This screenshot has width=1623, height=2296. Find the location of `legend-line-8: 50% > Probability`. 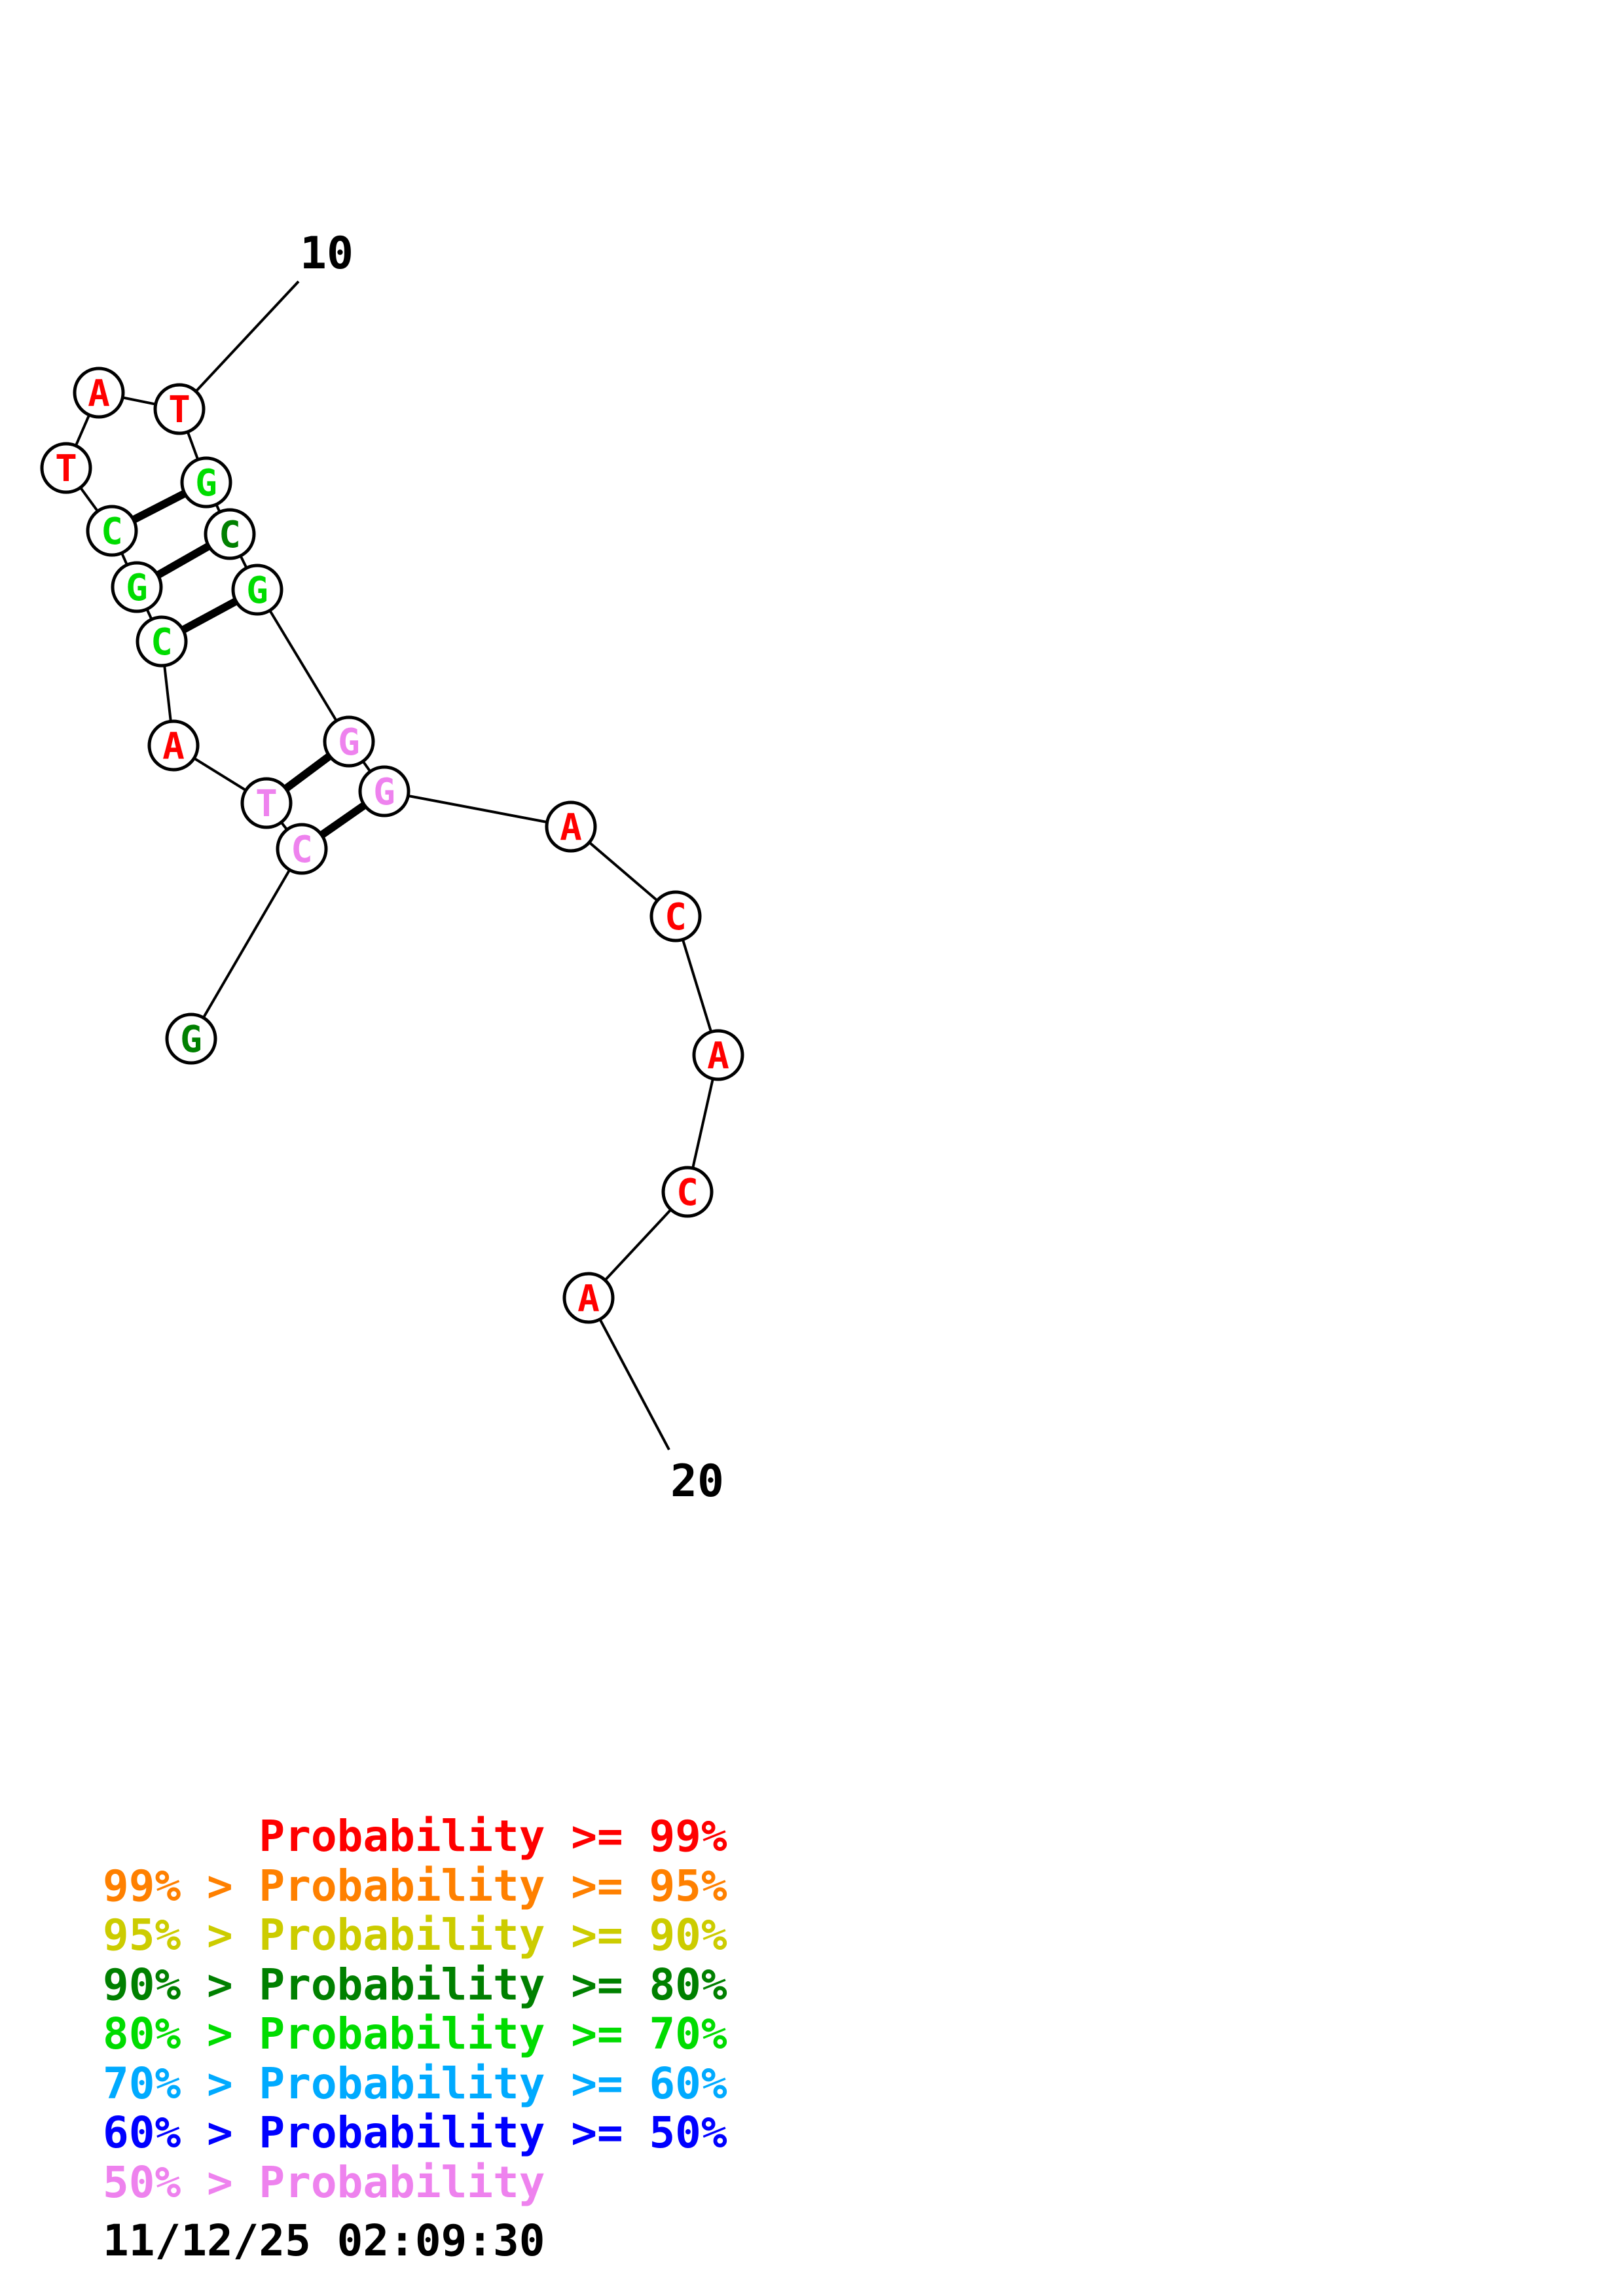

legend-line-8: 50% > Probability is located at coordinates (324, 2182).